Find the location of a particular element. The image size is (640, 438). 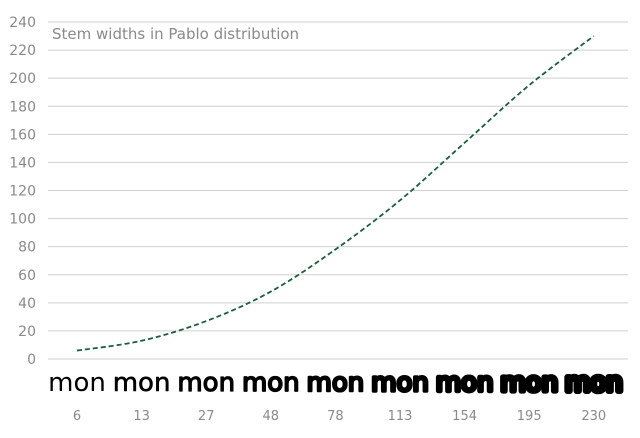

y-tick-label: 140 is located at coordinates (22, 163).